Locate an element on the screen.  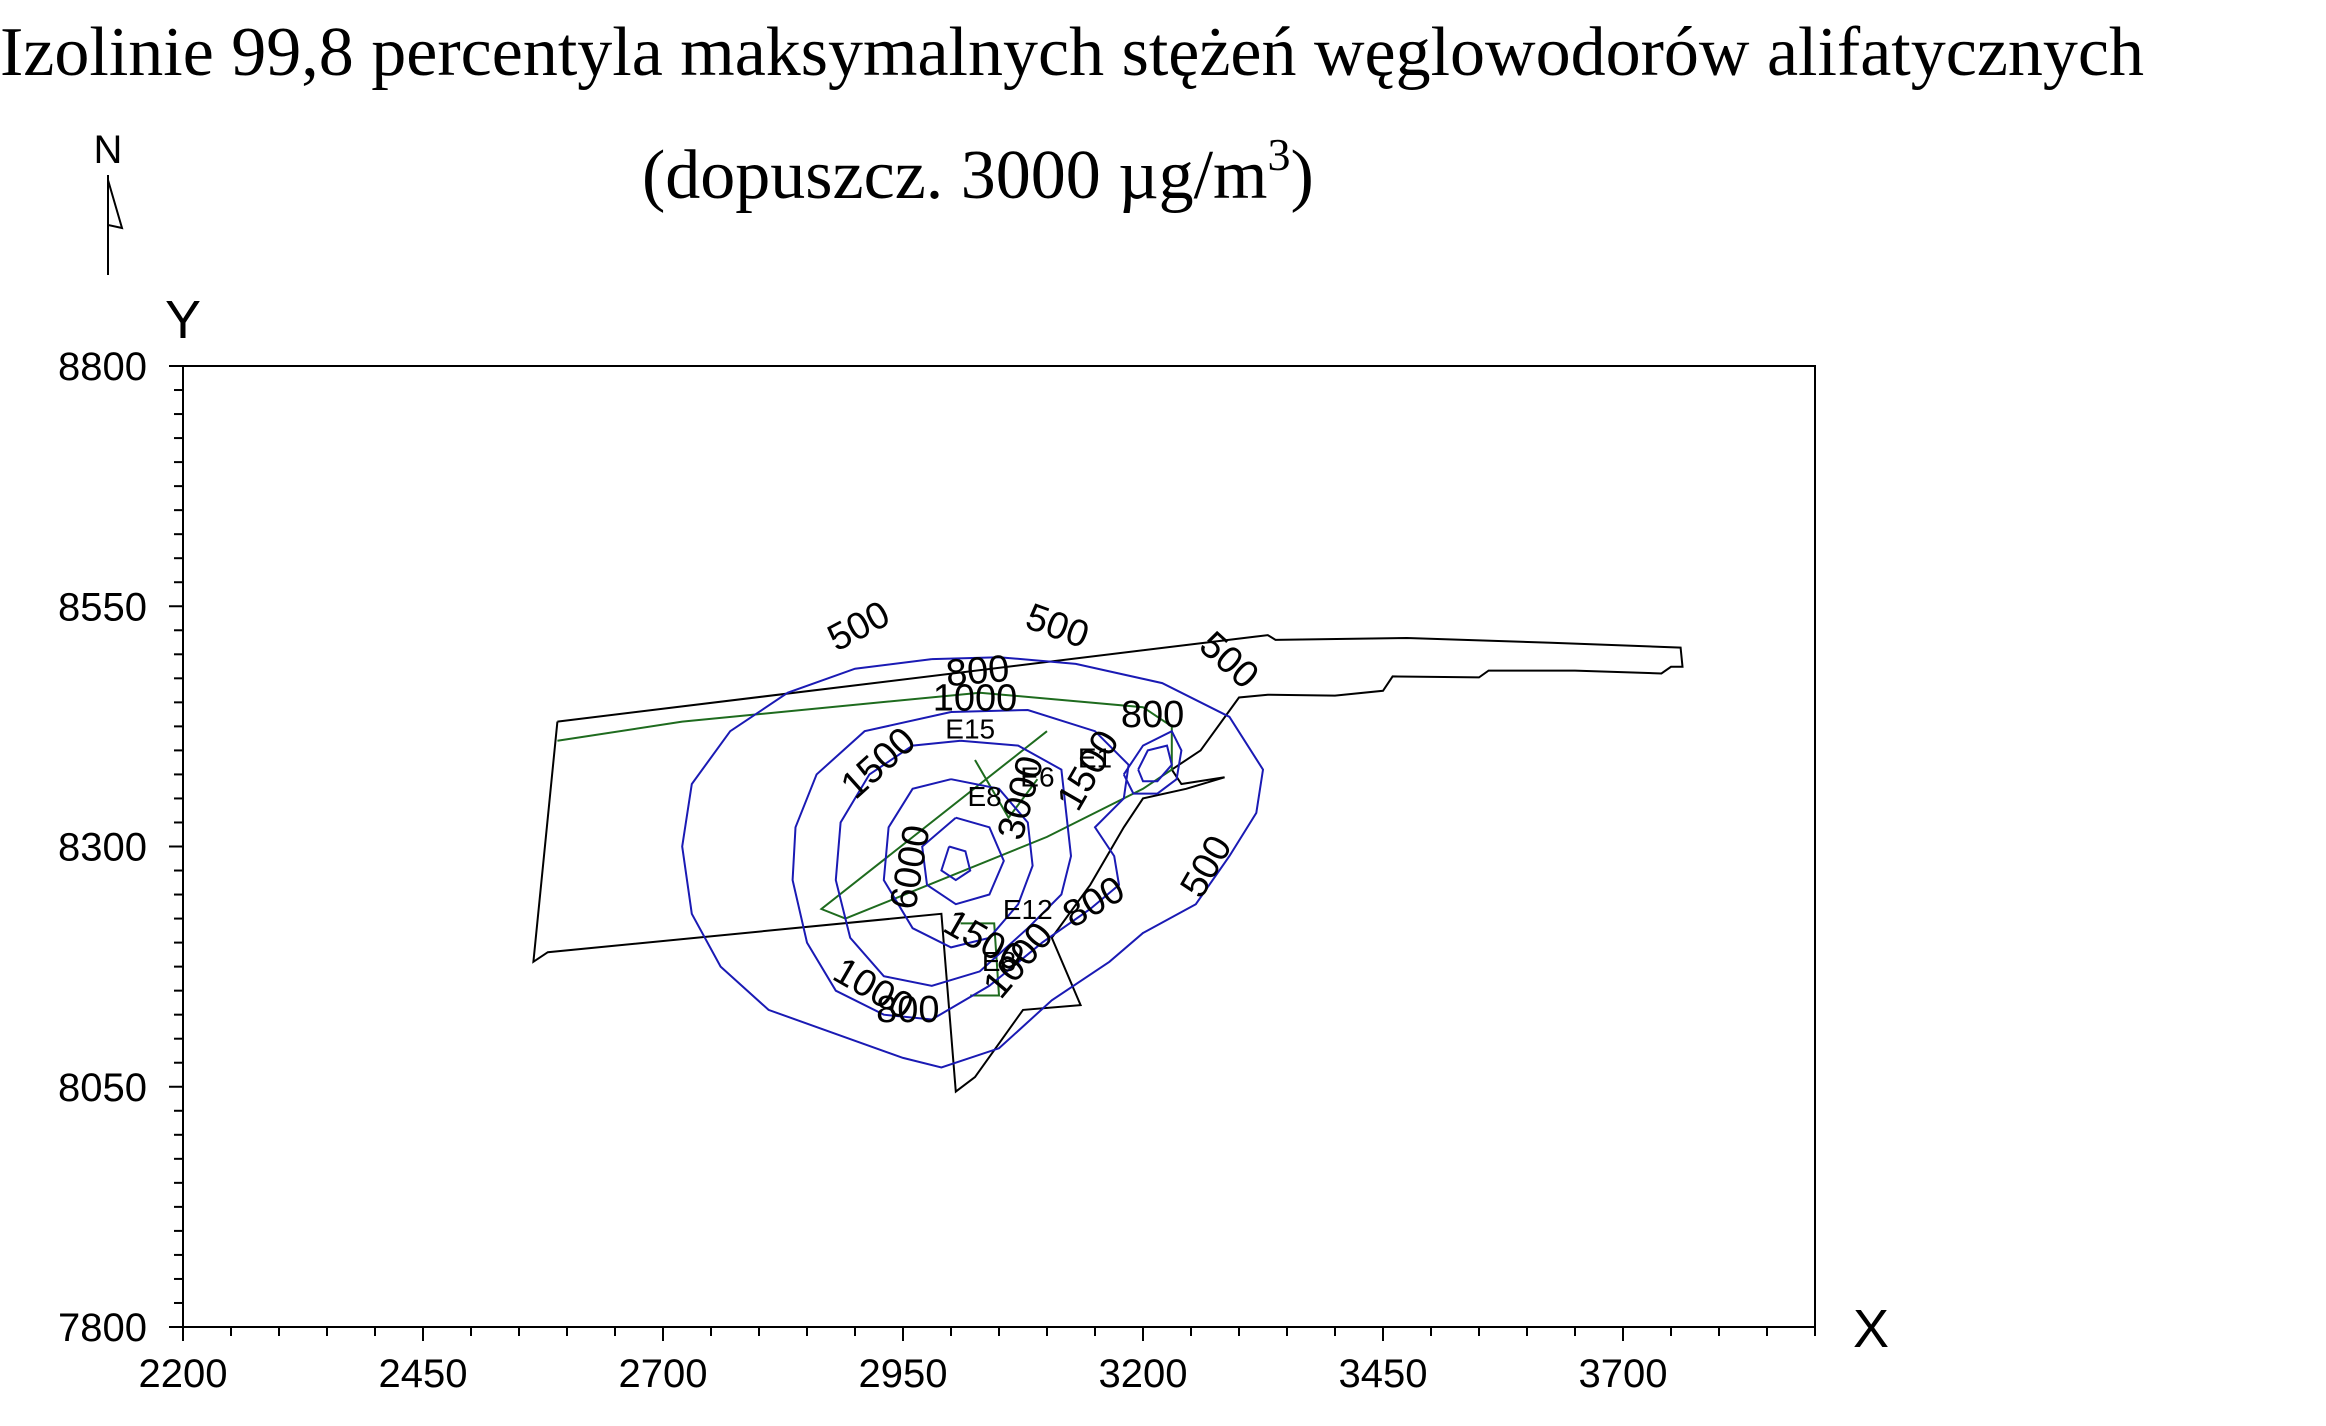
y-axis-label: Y is located at coordinates (183, 320).